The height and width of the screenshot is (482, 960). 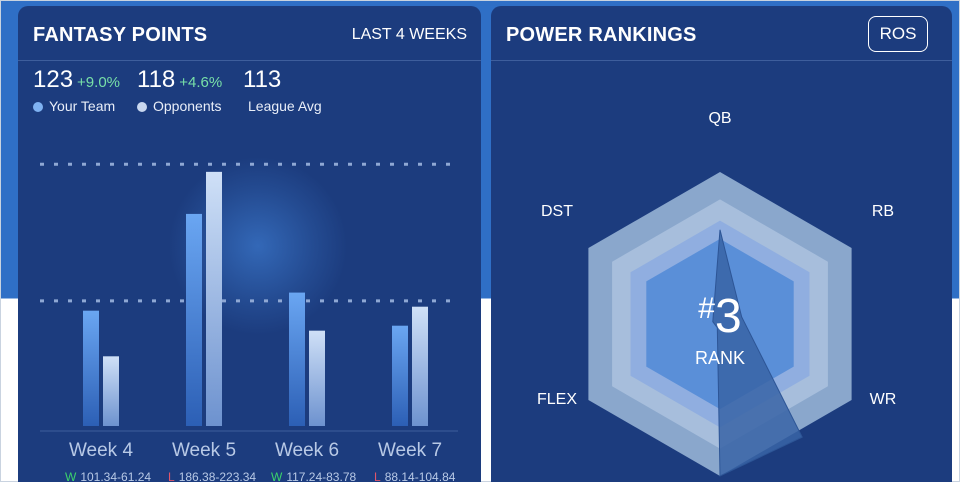 I want to click on opponents-change: +4.6%, so click(x=201, y=82).